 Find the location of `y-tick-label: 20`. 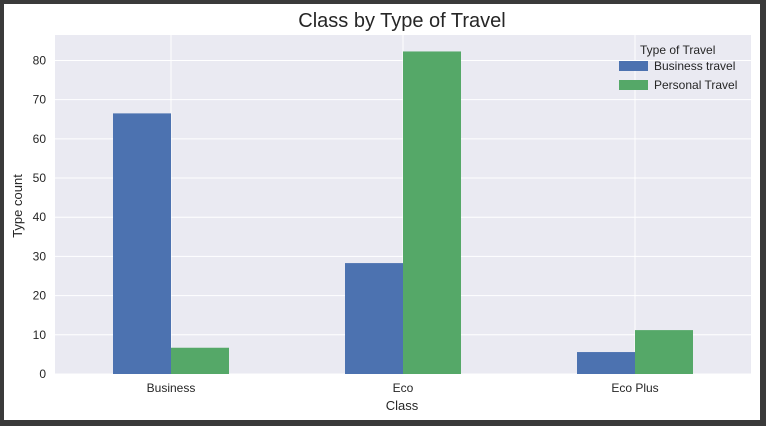

y-tick-label: 20 is located at coordinates (40, 296).